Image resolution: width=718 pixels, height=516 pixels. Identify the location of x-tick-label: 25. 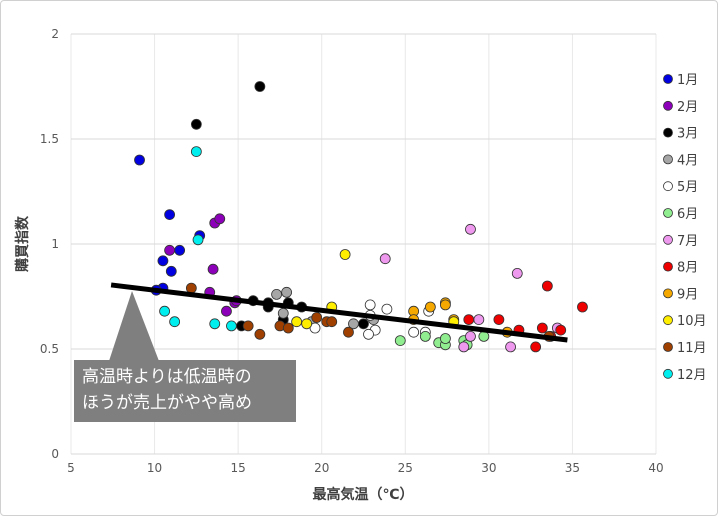
(405, 468).